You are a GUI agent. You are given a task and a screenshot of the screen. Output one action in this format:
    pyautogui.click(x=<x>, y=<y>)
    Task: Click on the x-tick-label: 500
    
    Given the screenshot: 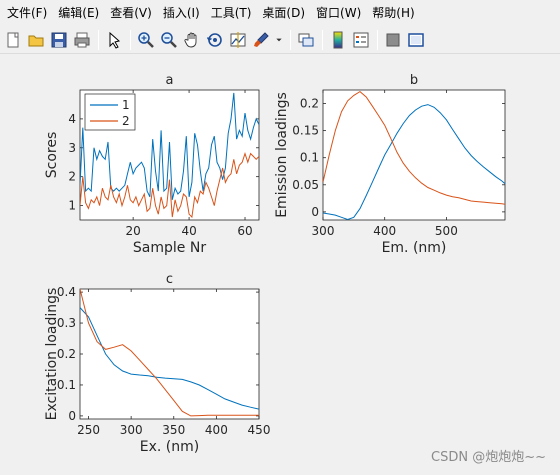 What is the action you would take?
    pyautogui.click(x=446, y=231)
    